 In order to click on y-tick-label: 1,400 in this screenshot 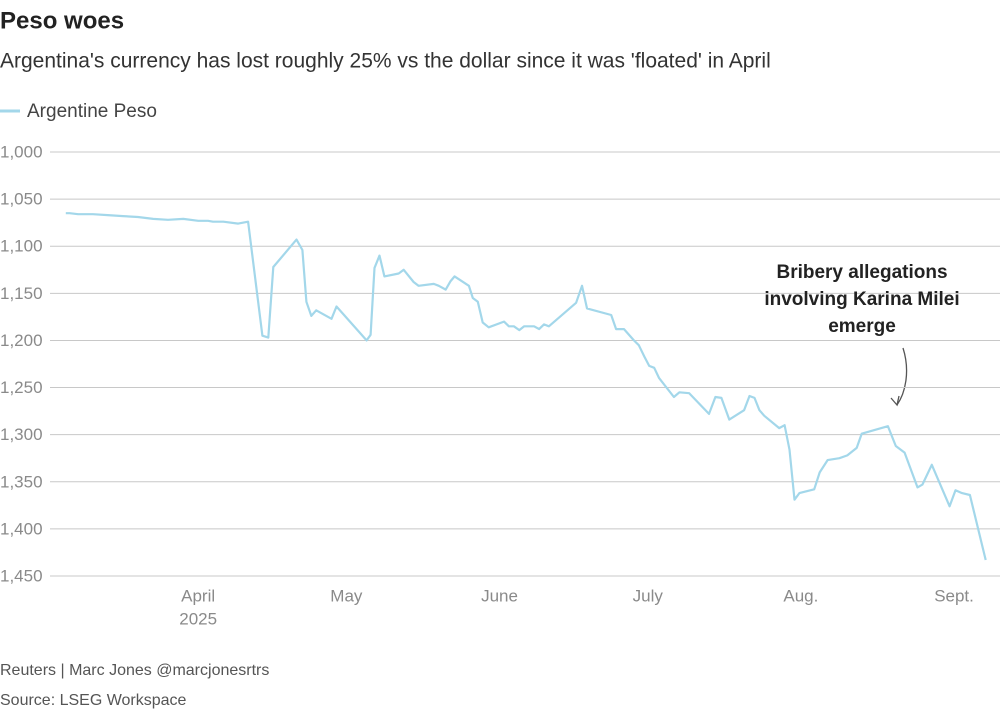, I will do `click(21, 528)`.